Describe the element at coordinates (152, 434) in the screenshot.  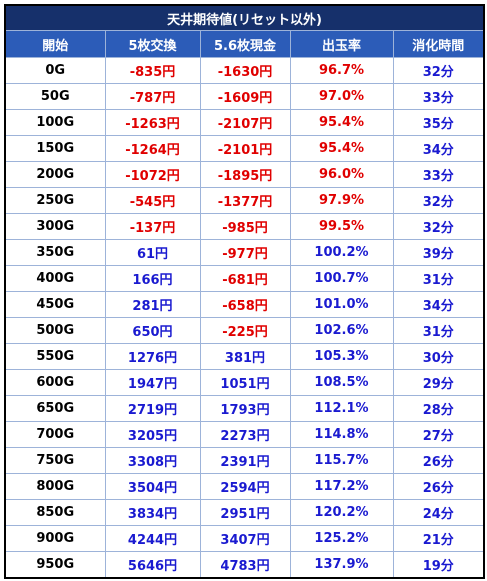
I see `table-cell: 3205円` at that location.